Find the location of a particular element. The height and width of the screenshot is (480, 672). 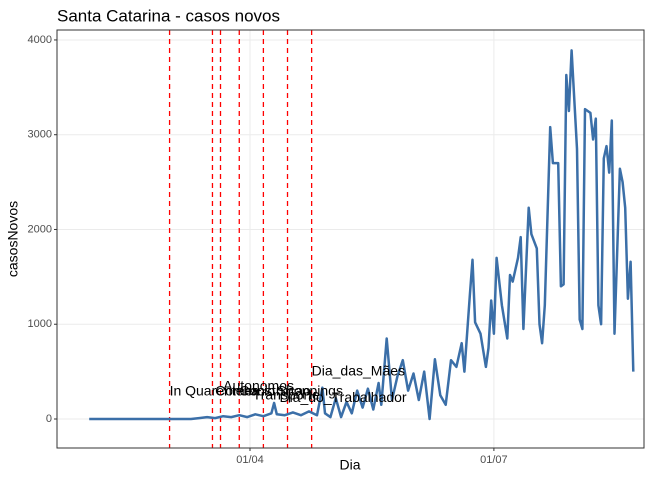

annotation: Dia_das_Mães is located at coordinates (358, 371).